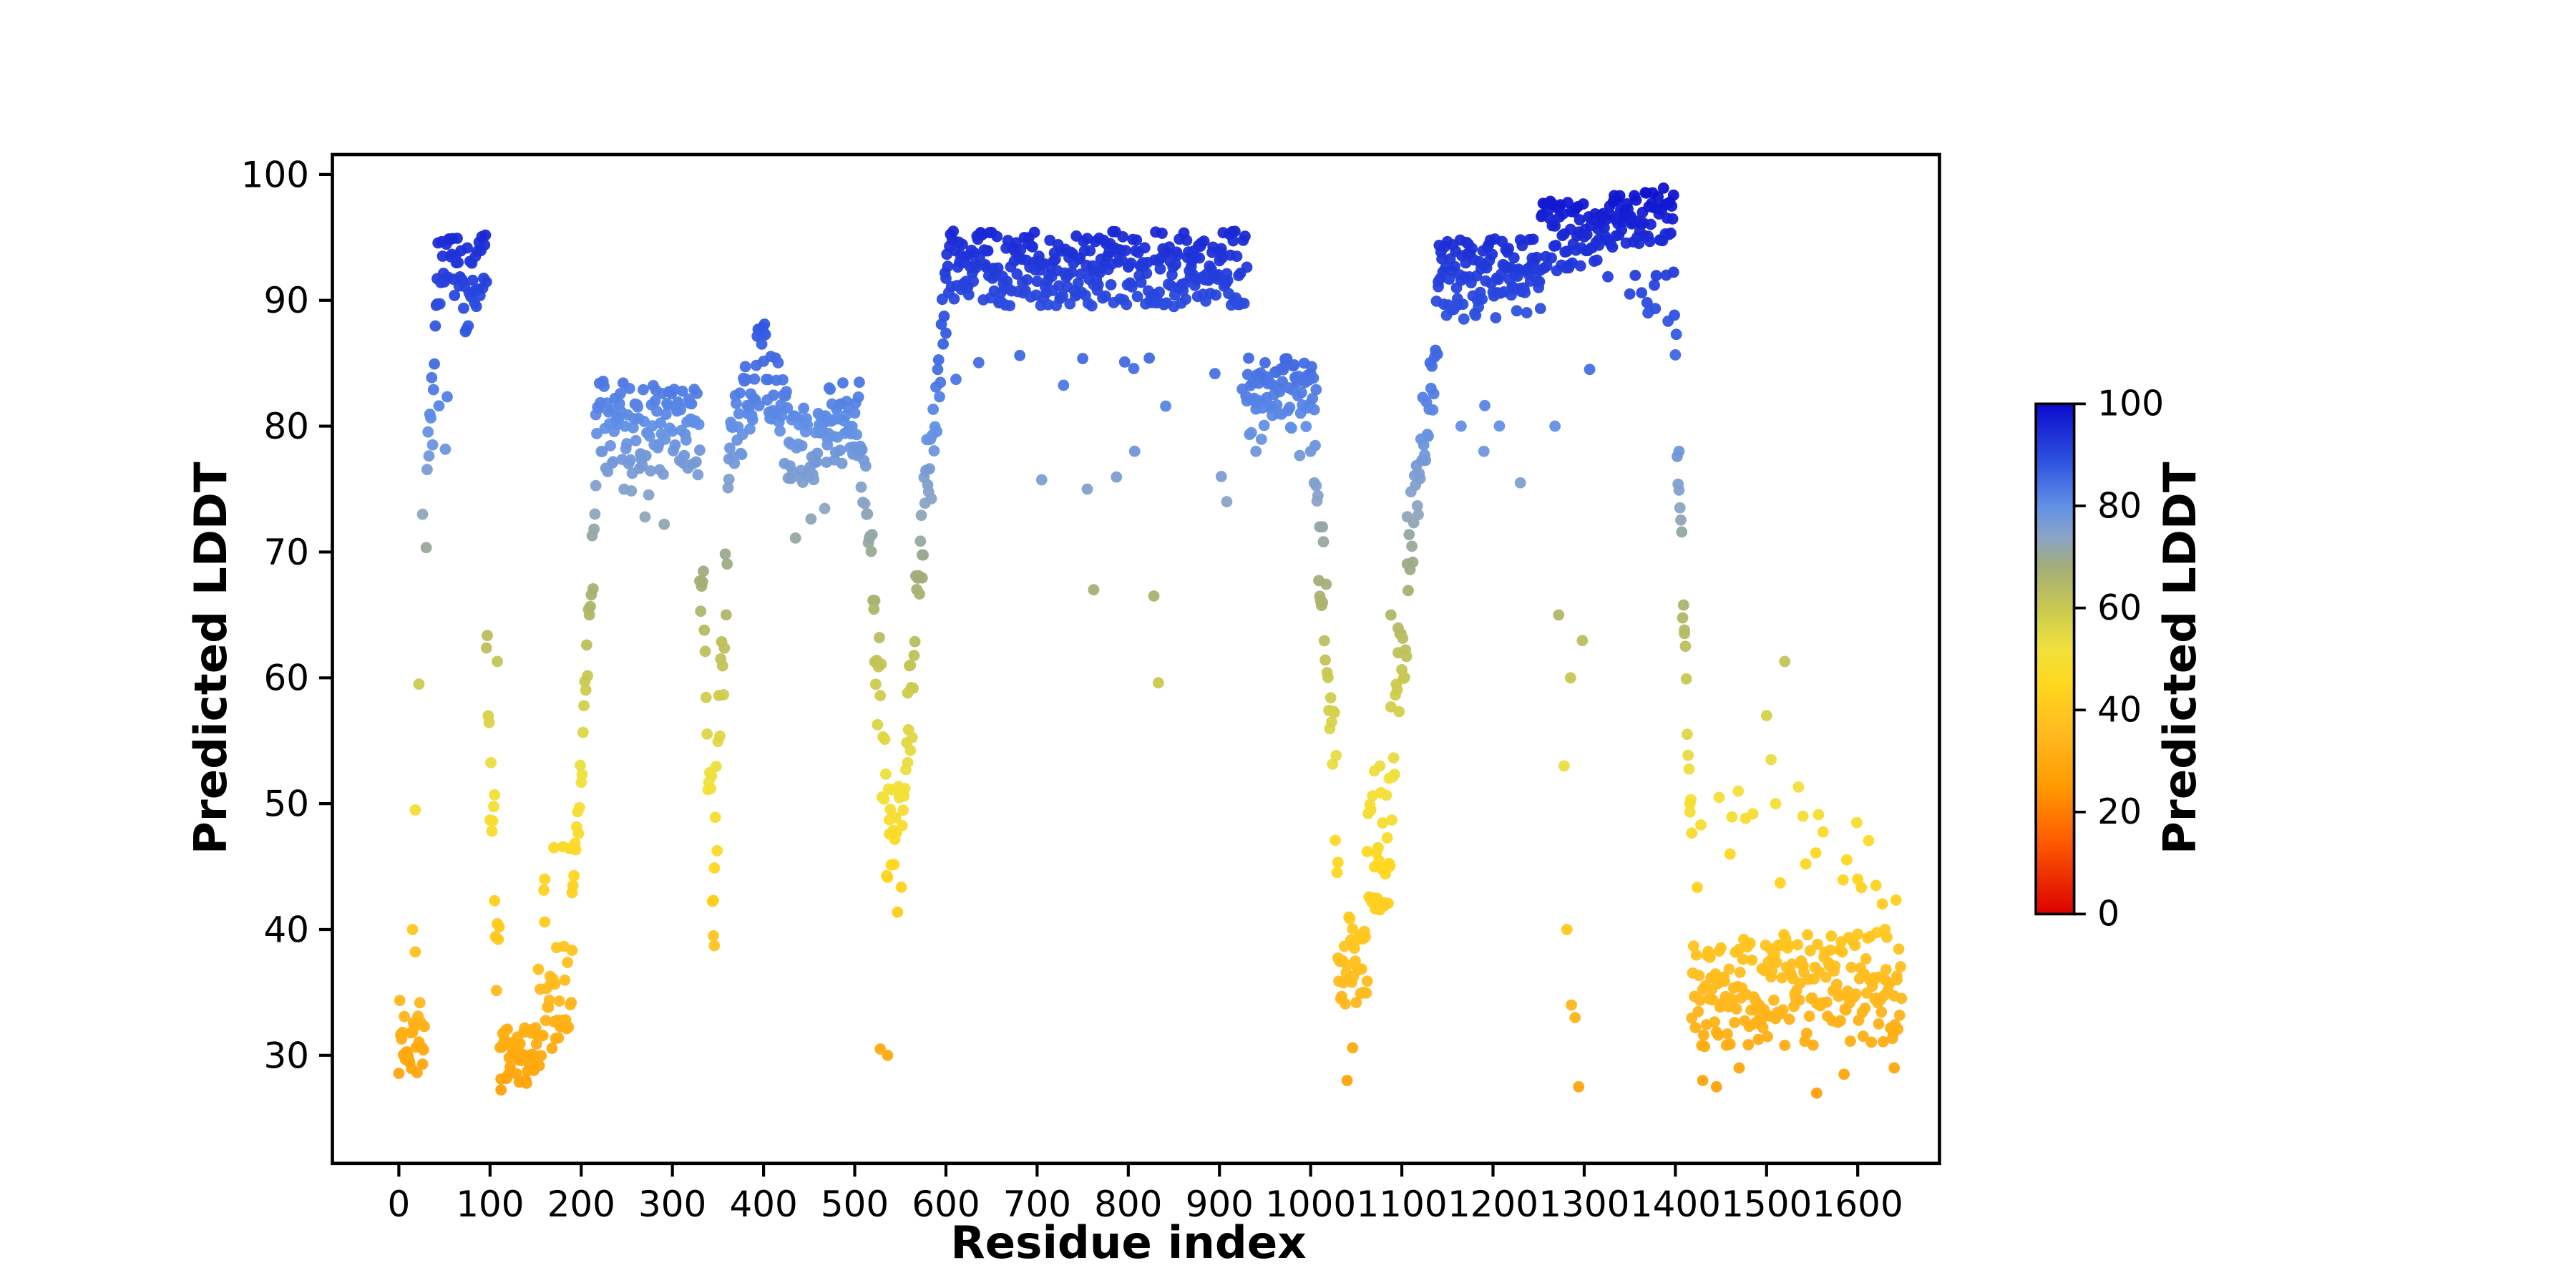 This screenshot has width=2576, height=1288. I want to click on y-axis-label: Predicted LDDT, so click(211, 658).